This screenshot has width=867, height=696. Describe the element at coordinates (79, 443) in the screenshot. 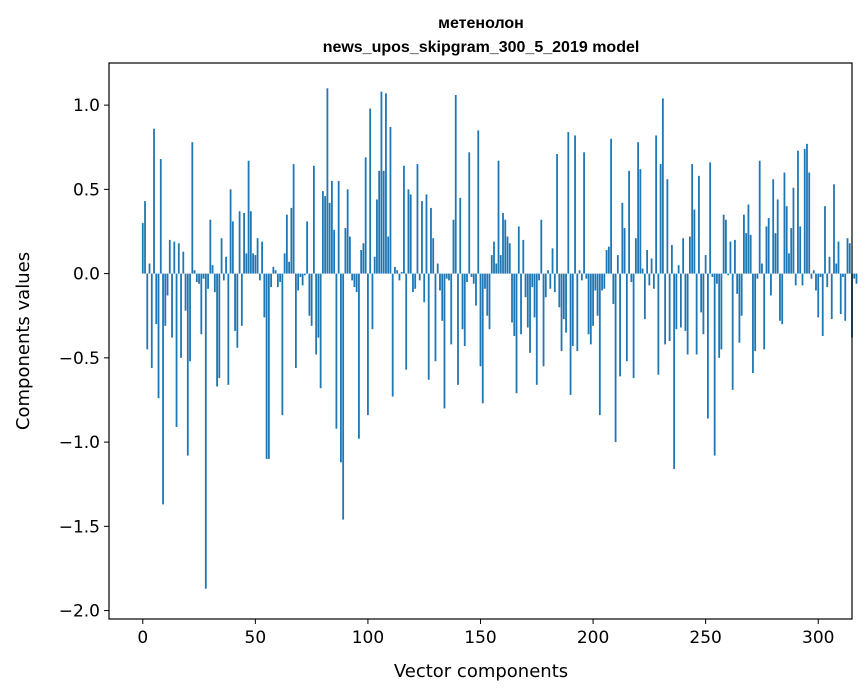

I see `y-tick-label: −1.0` at that location.